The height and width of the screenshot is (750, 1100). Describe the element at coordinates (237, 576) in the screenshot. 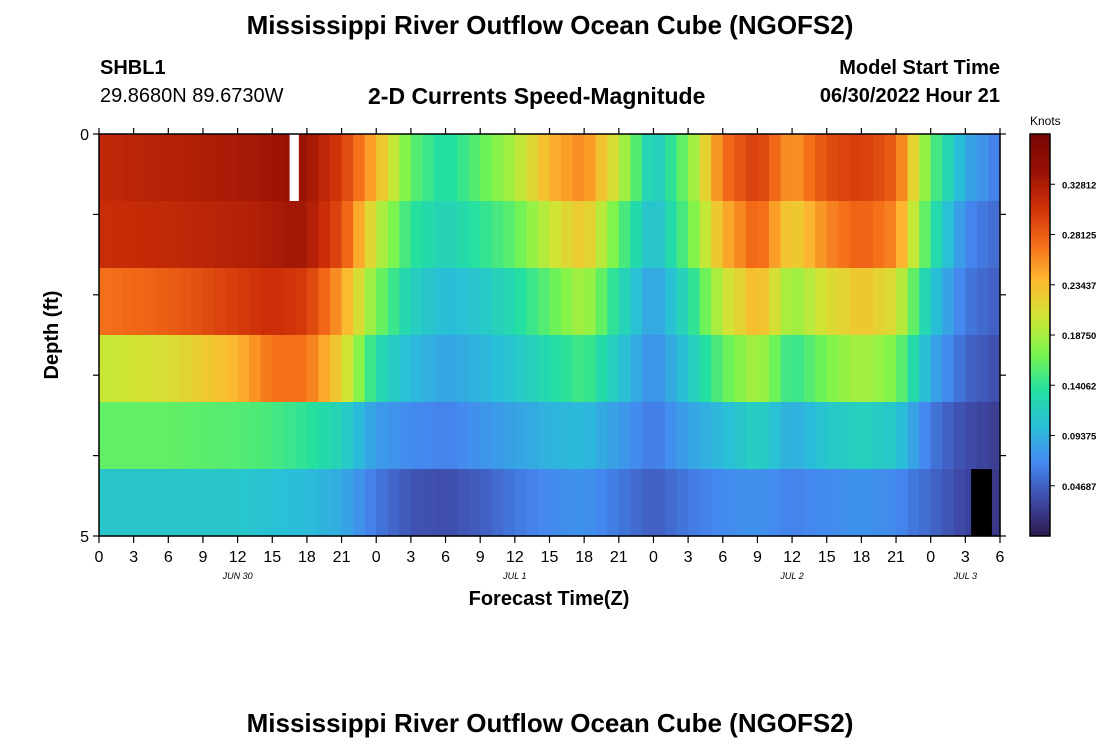

I see `date-label: JUN 30` at that location.